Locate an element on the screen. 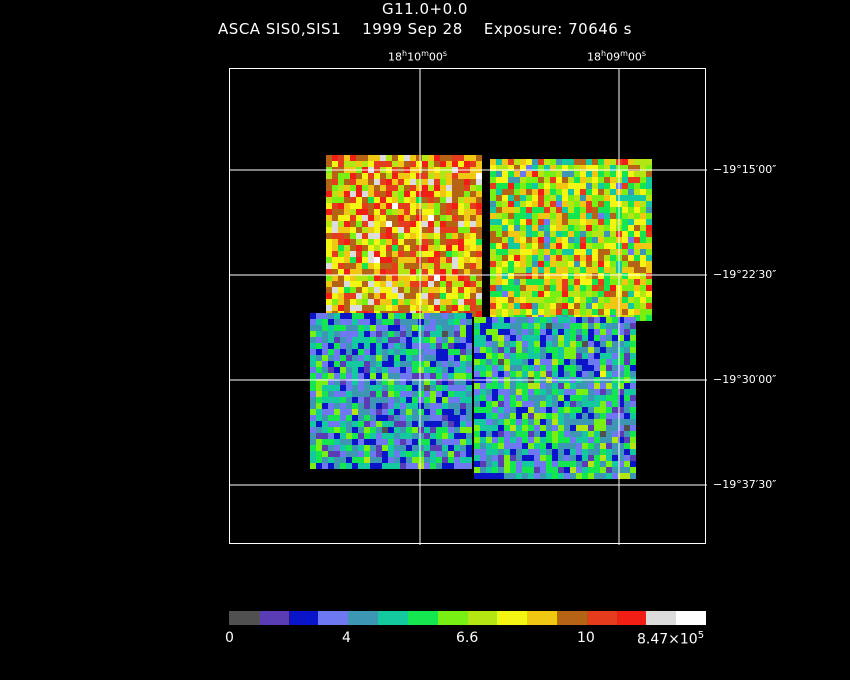 This screenshot has width=850, height=680. date-label: 1999 Sep 28 is located at coordinates (412, 29).